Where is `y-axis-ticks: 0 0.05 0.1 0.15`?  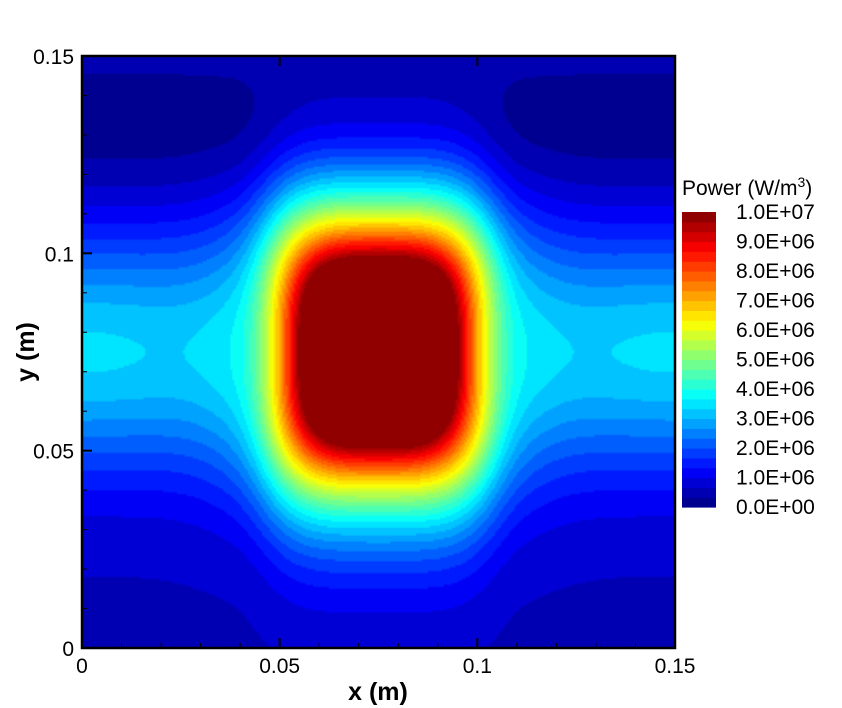 y-axis-ticks: 0 0.05 0.1 0.15 is located at coordinates (62, 353).